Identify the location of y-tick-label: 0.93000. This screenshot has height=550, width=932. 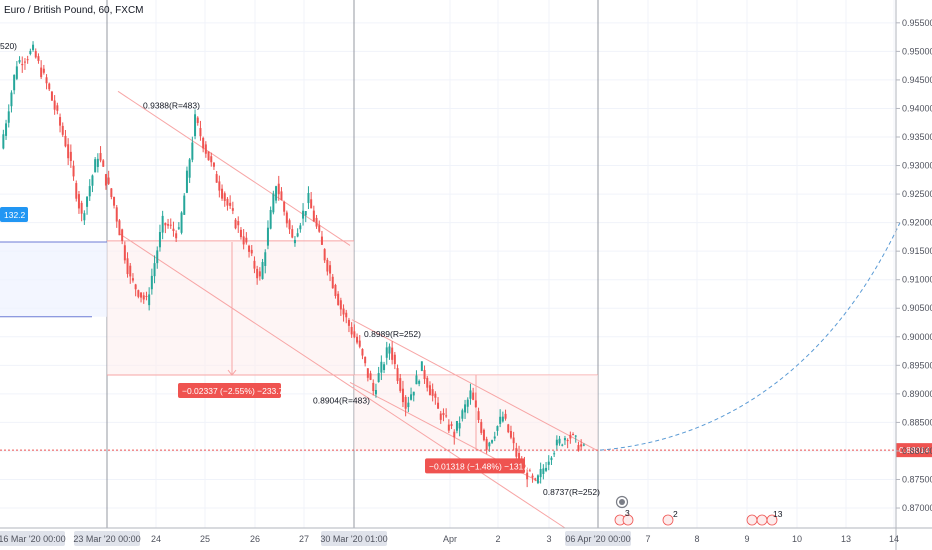
(917, 166).